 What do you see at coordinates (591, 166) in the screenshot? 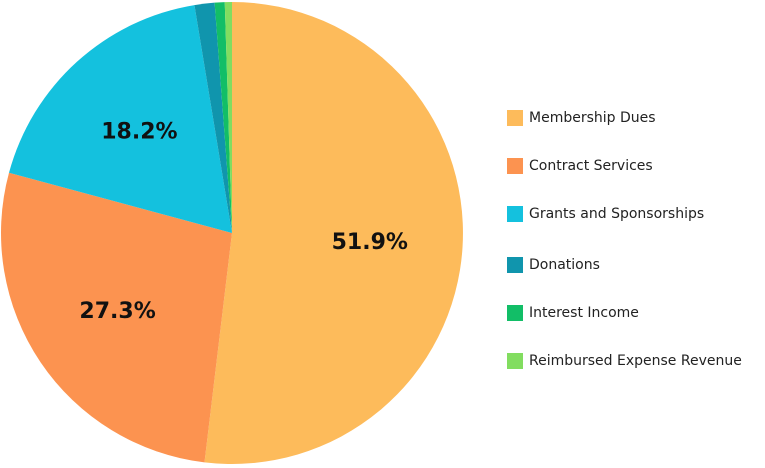
I see `legend-label: Contract Services` at bounding box center [591, 166].